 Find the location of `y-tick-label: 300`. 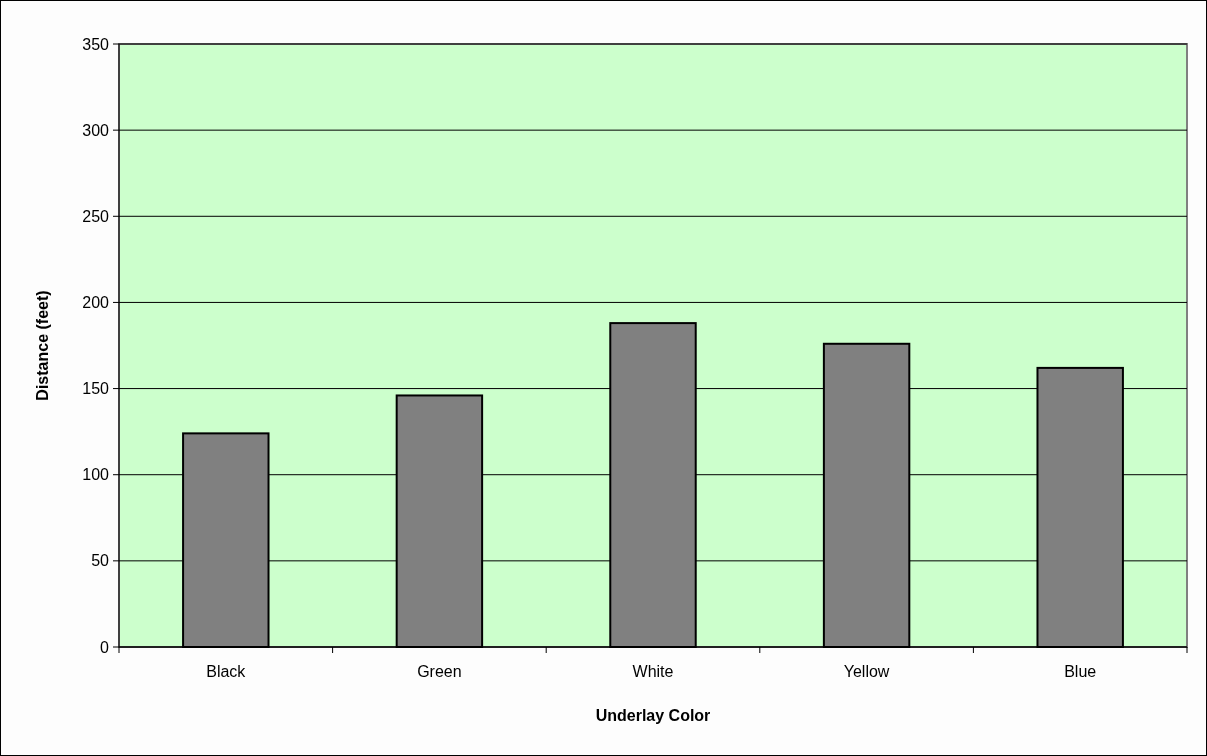

y-tick-label: 300 is located at coordinates (96, 130).